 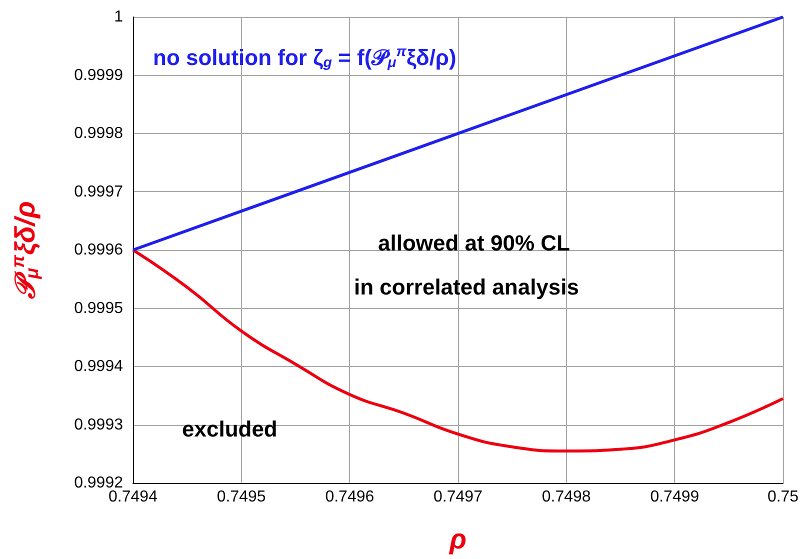 What do you see at coordinates (99, 483) in the screenshot?
I see `y-tick-label: 0.9992` at bounding box center [99, 483].